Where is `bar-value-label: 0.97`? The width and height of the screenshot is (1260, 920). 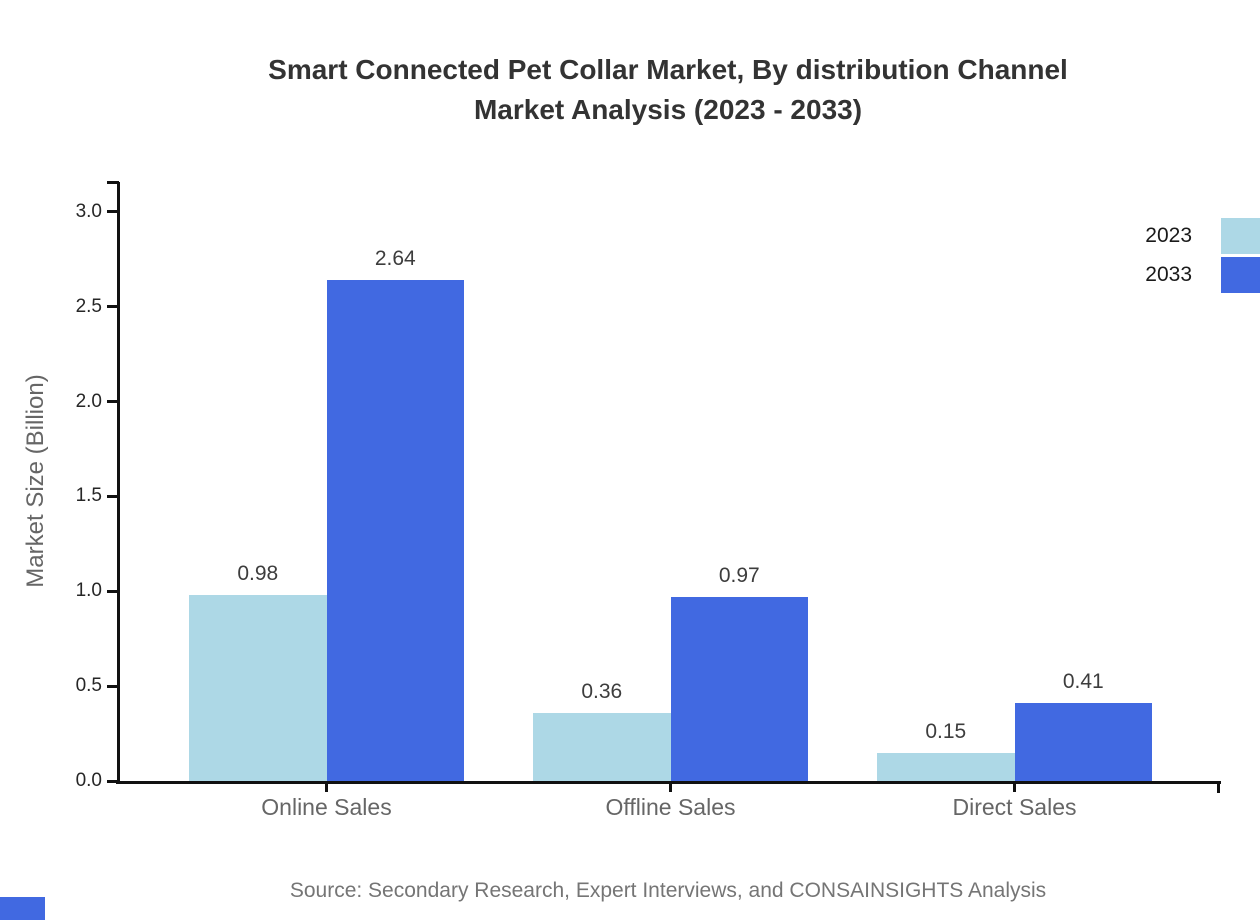 bar-value-label: 0.97 is located at coordinates (739, 576).